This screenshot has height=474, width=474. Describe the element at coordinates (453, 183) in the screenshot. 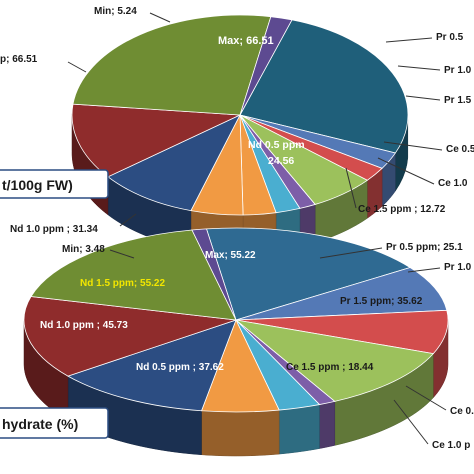

I see `top-label-ce10: Ce 1.0` at that location.